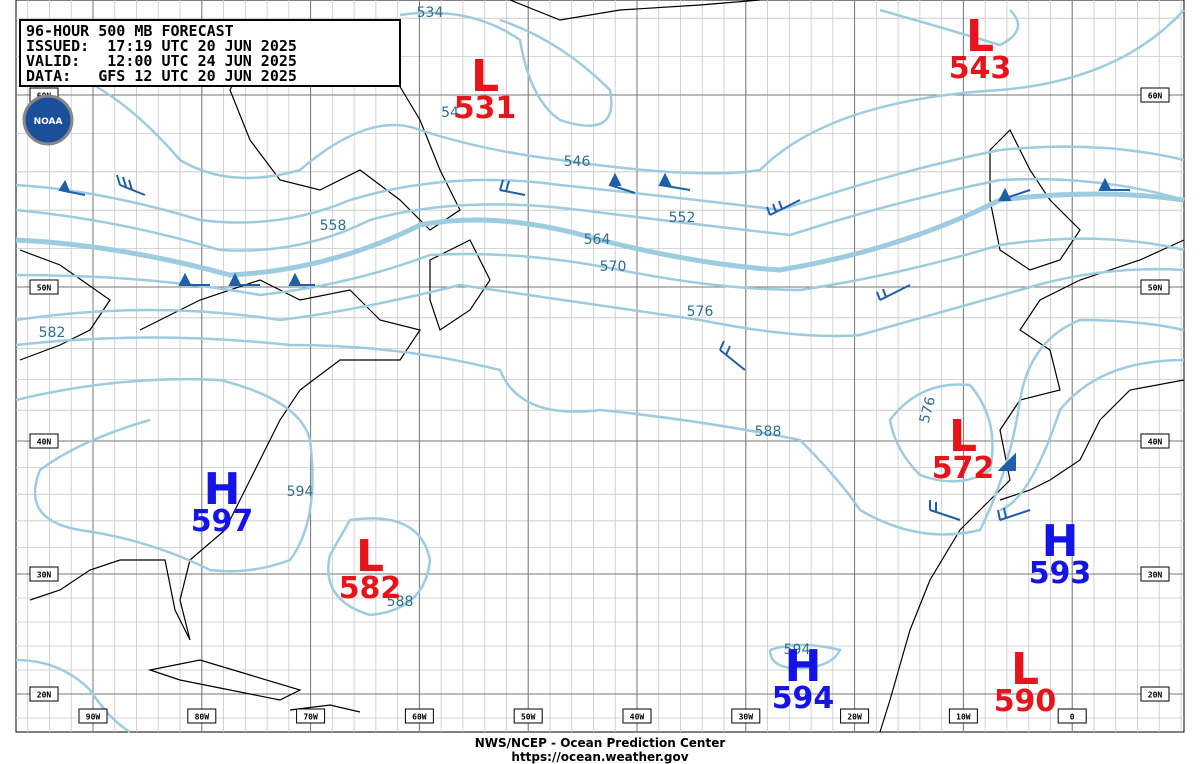  What do you see at coordinates (1035, 199) in the screenshot?
I see `coast-britain` at bounding box center [1035, 199].